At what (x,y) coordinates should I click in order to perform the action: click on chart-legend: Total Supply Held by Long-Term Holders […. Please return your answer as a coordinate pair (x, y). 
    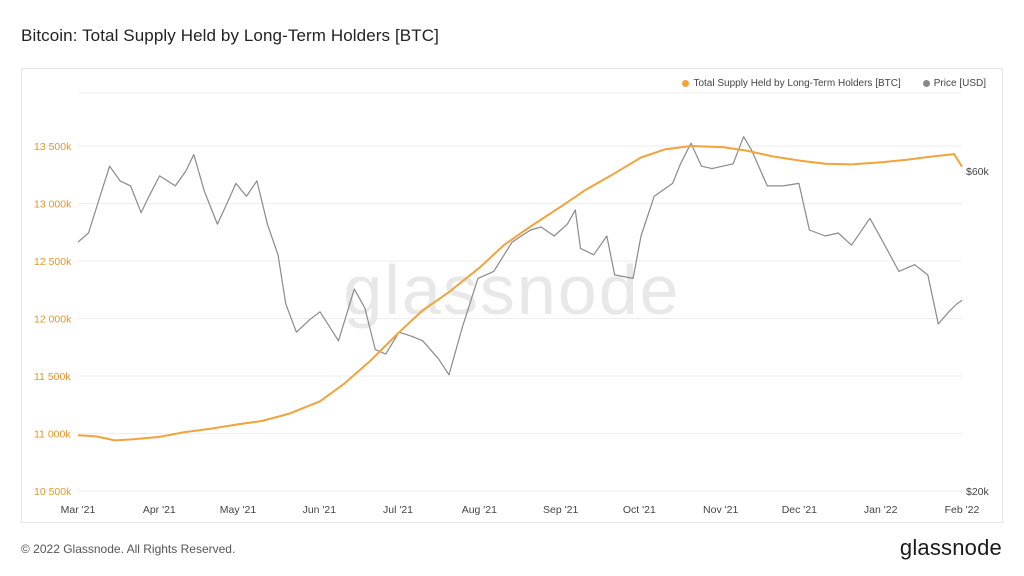
    Looking at the image, I should click on (834, 83).